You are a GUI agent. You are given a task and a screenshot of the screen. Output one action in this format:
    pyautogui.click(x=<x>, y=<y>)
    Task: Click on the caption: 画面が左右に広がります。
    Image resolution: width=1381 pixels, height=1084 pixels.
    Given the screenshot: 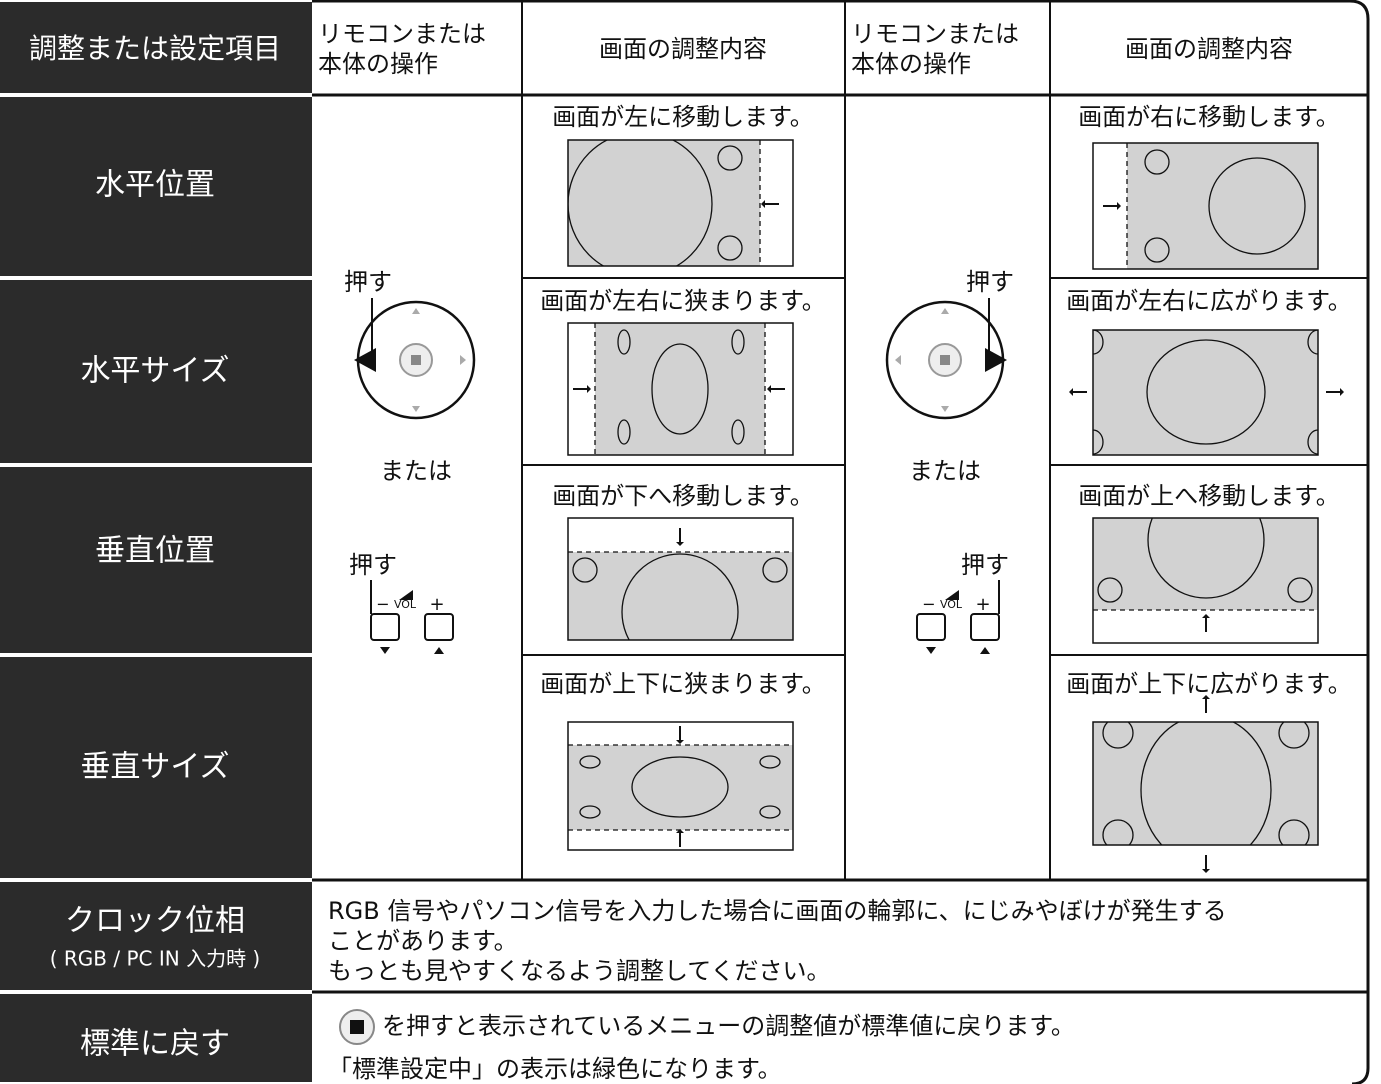 What is the action you would take?
    pyautogui.click(x=1209, y=301)
    